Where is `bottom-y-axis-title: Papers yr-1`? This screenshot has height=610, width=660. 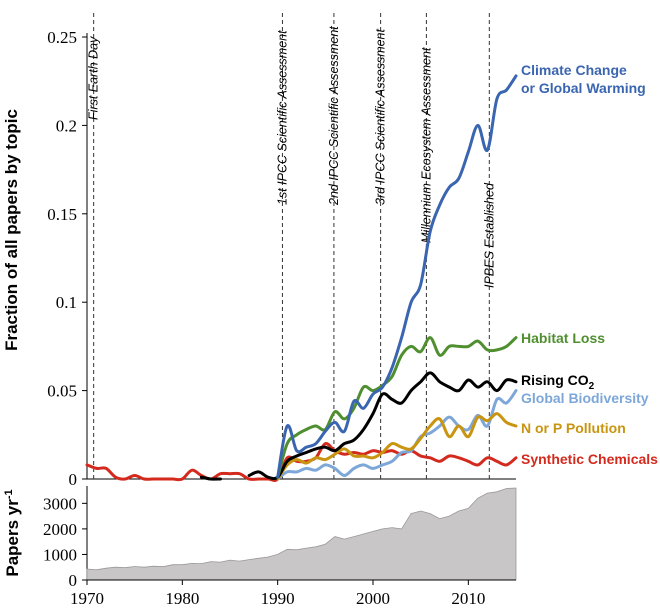
bottom-y-axis-title: Papers yr-1 is located at coordinates (12, 532).